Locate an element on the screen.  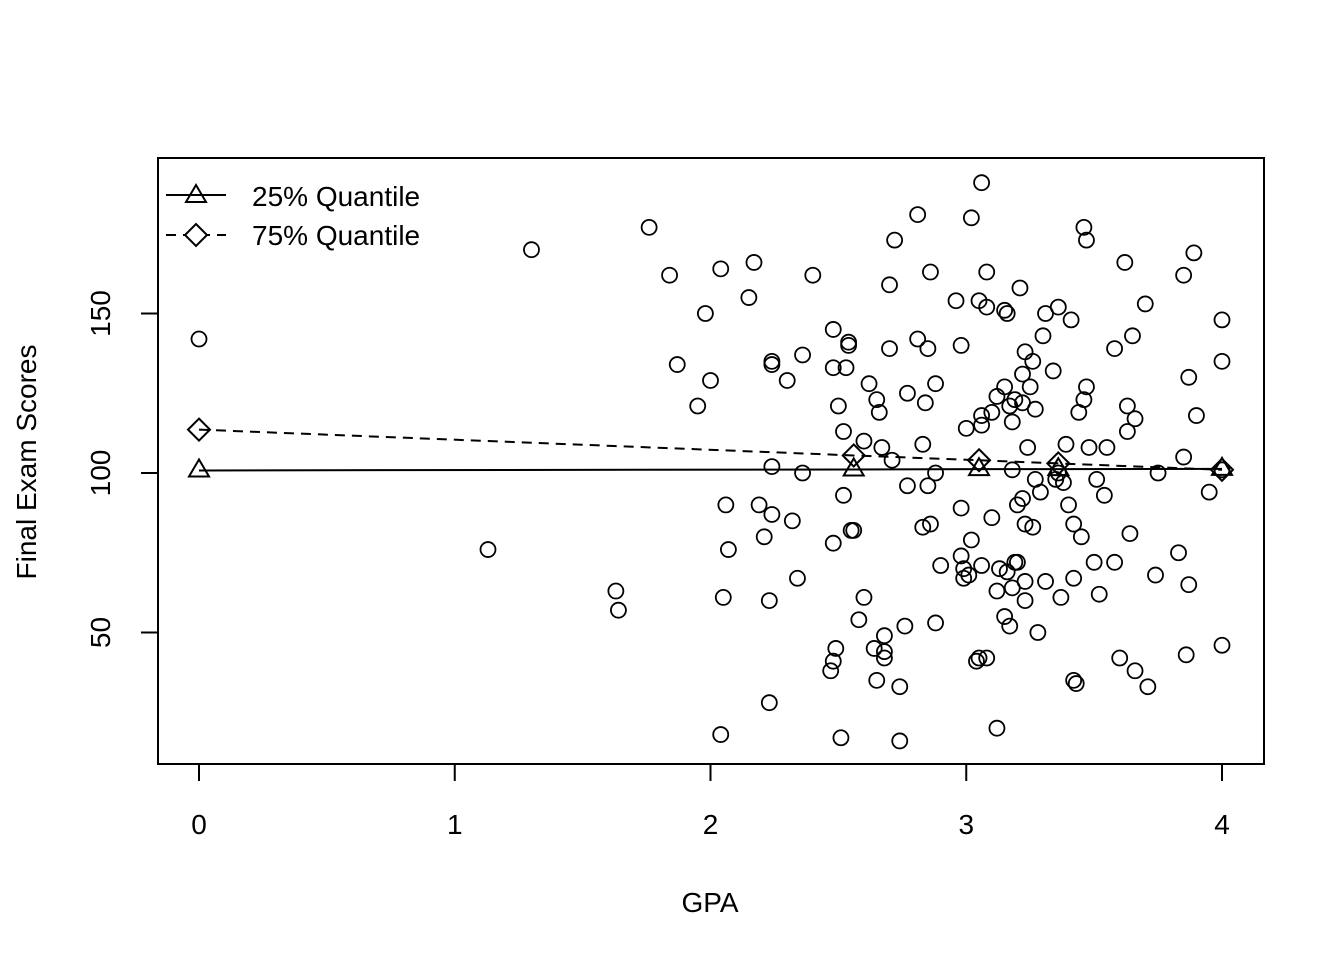
legend-diamond-icon is located at coordinates (196, 235).